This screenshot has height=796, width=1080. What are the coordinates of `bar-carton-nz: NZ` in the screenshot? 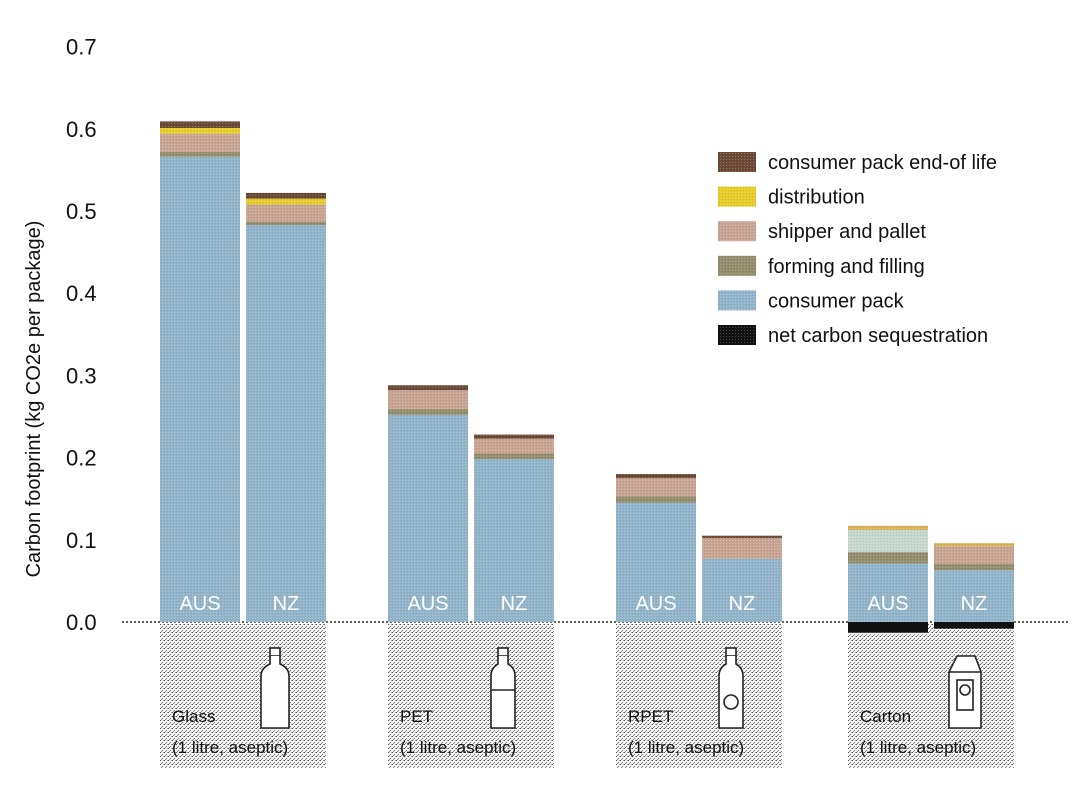 It's located at (974, 586).